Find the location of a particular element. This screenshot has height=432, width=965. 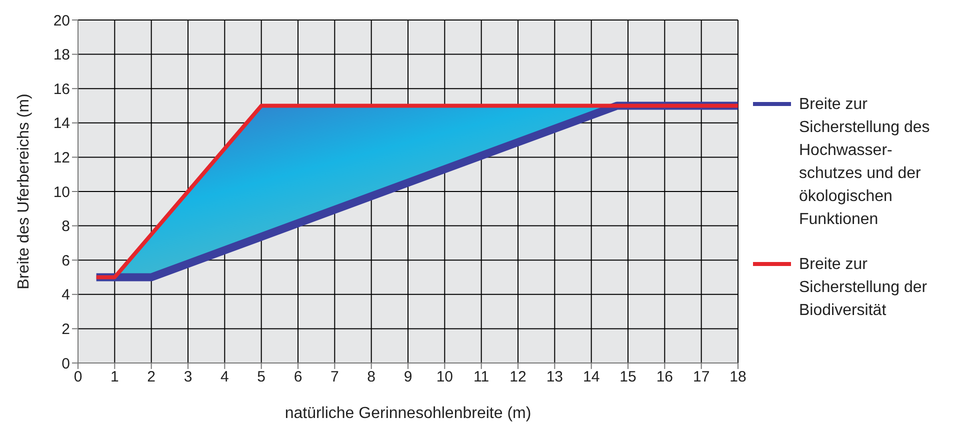

x-tick-label: 17 is located at coordinates (701, 377).